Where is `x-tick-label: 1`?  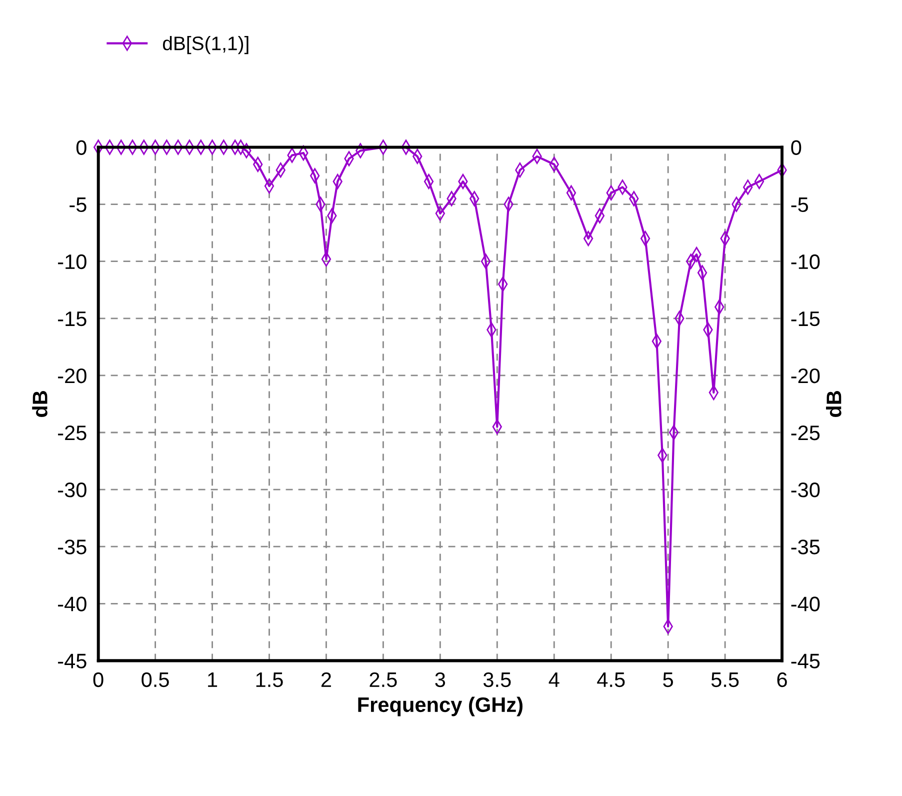
x-tick-label: 1 is located at coordinates (213, 679).